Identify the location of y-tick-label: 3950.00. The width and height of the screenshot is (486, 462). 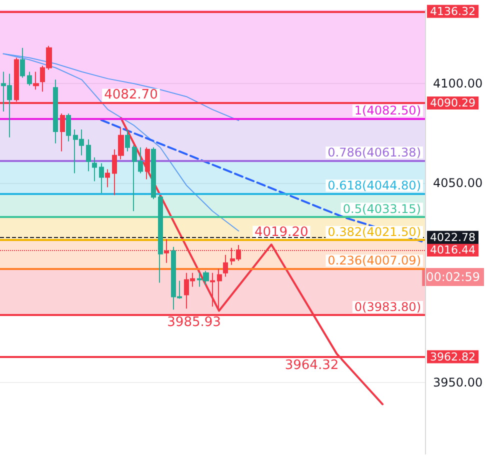
(458, 382).